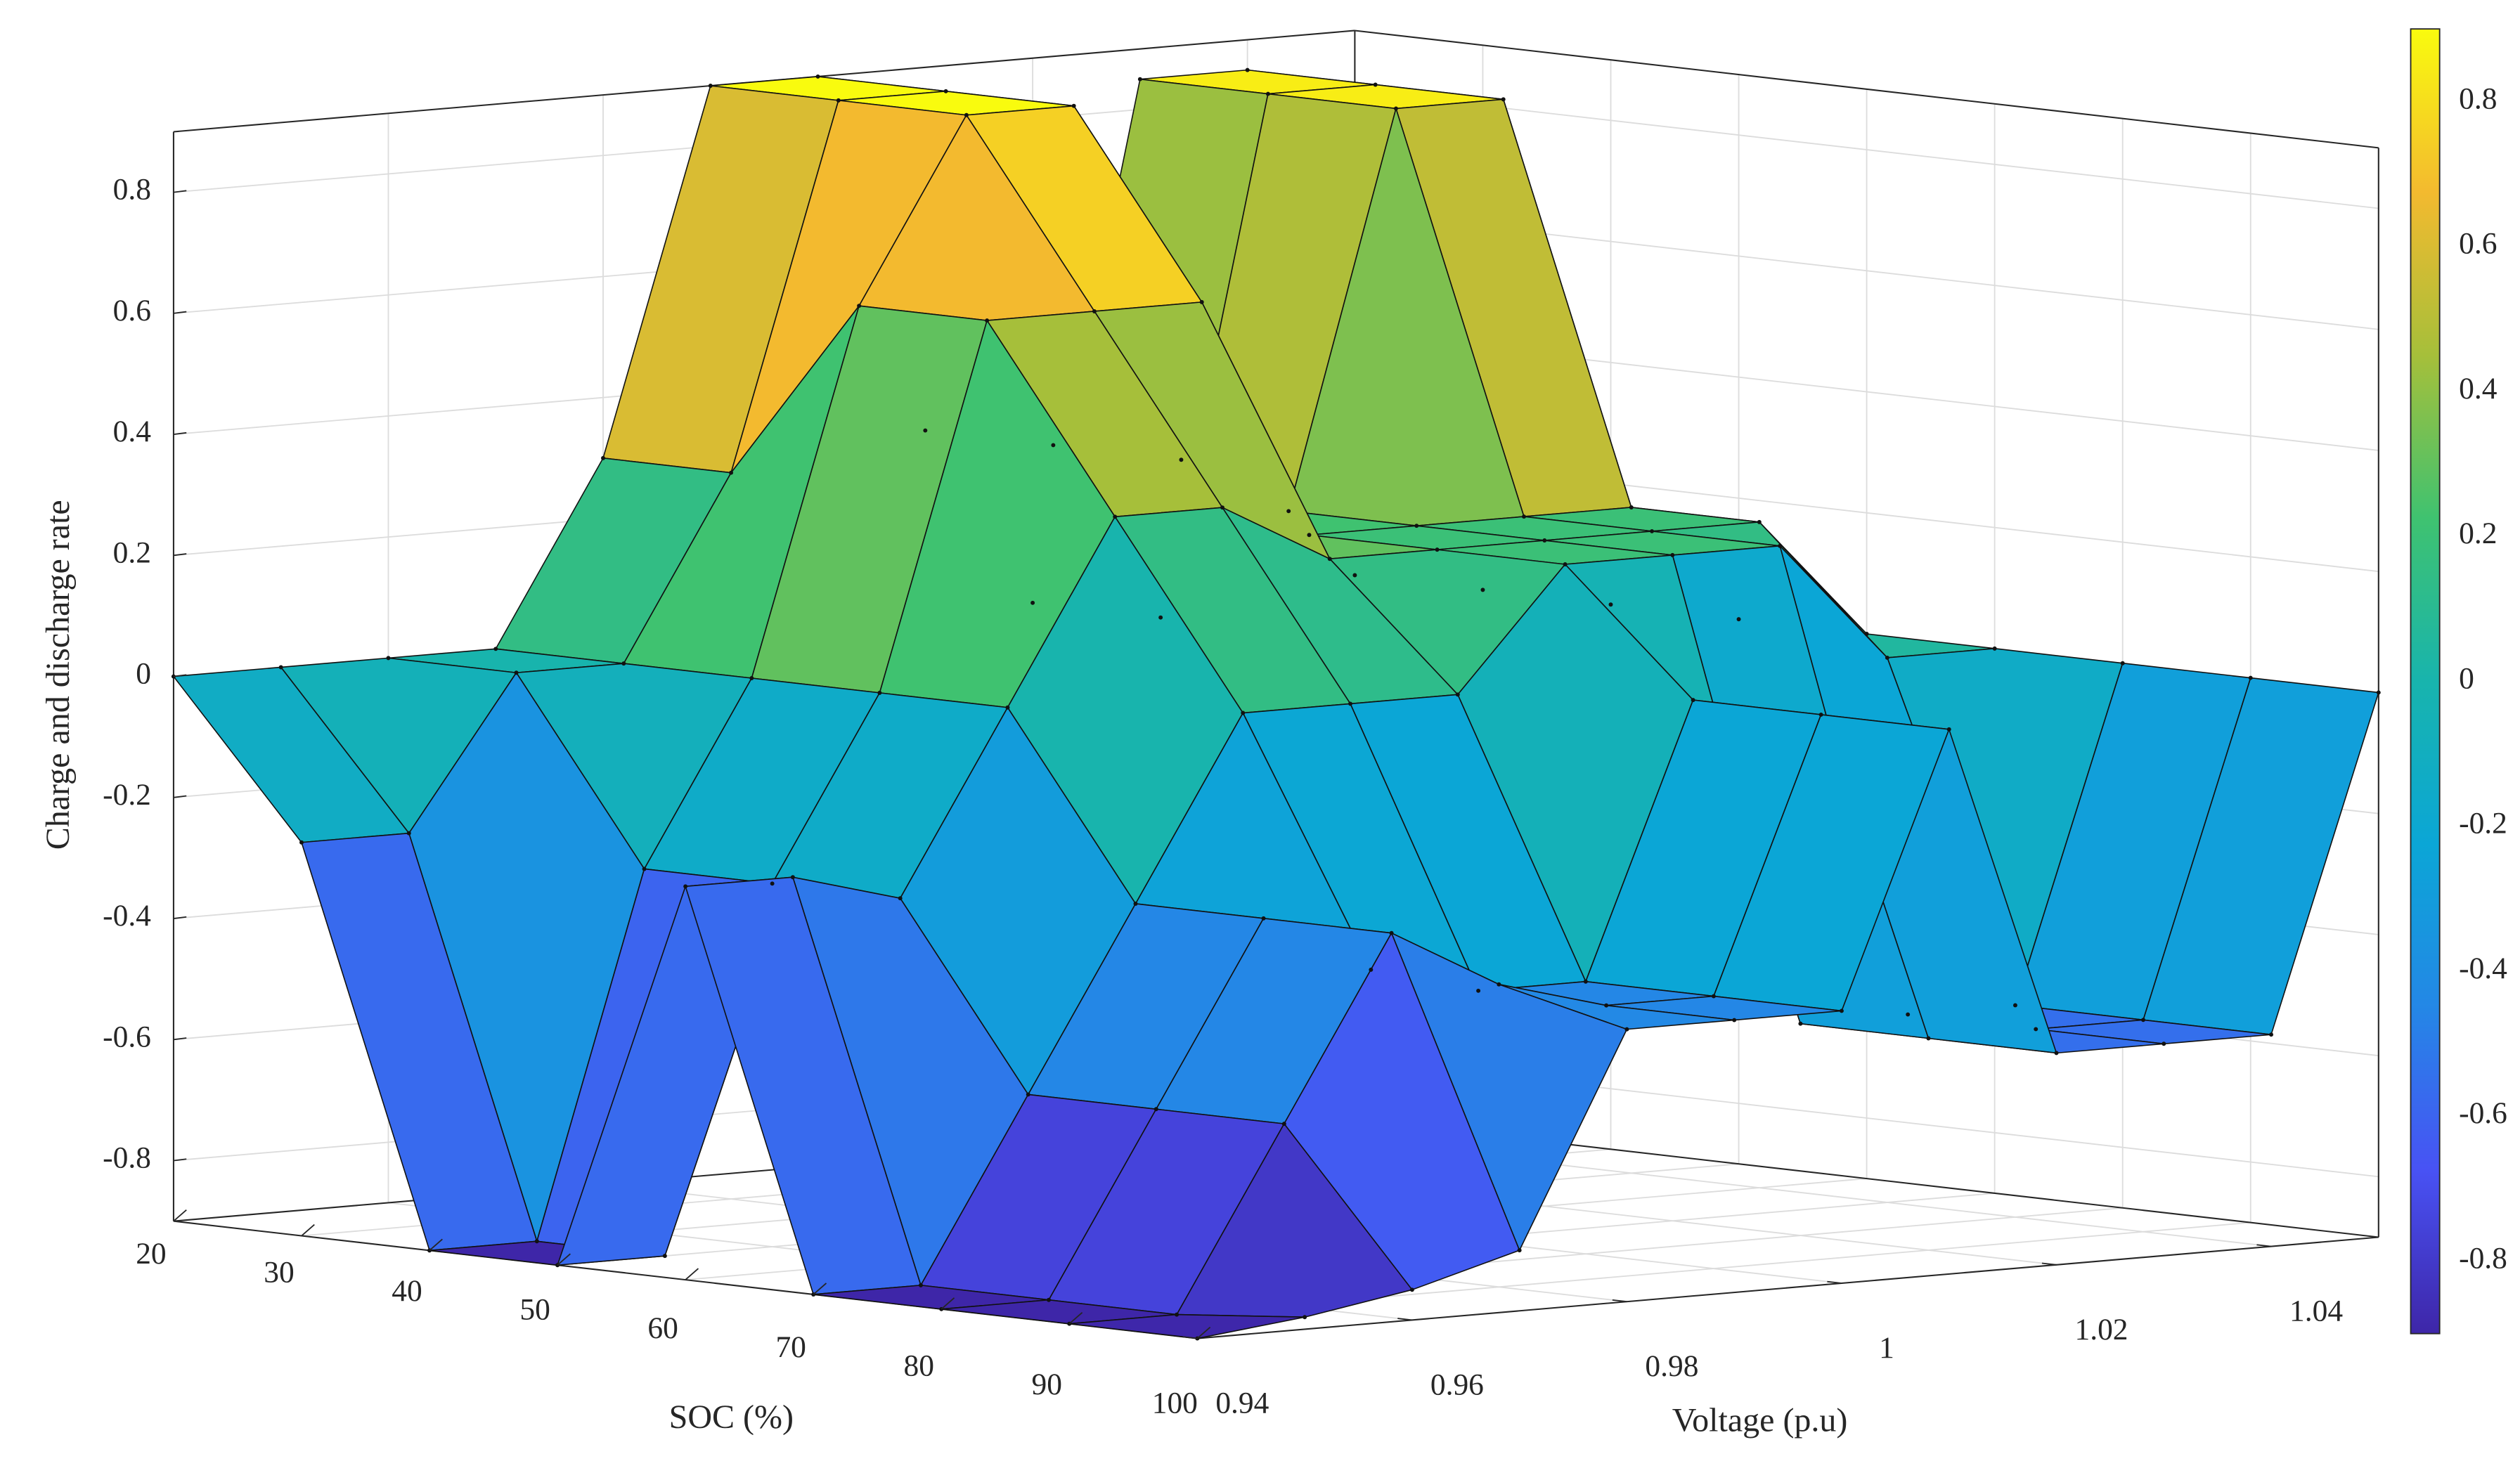 Image resolution: width=2520 pixels, height=1480 pixels. What do you see at coordinates (790, 1347) in the screenshot?
I see `x-tick-label: 70` at bounding box center [790, 1347].